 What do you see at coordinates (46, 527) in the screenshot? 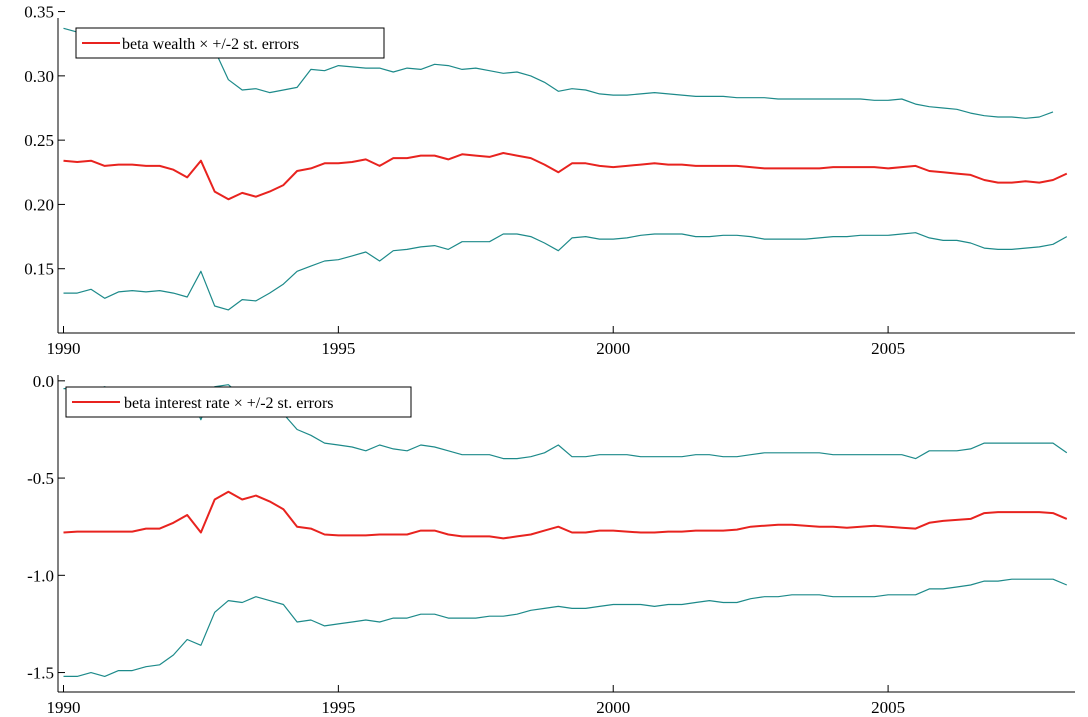
I see `y-ticks: -1.5 -1.0 -0.5 0.0` at bounding box center [46, 527].